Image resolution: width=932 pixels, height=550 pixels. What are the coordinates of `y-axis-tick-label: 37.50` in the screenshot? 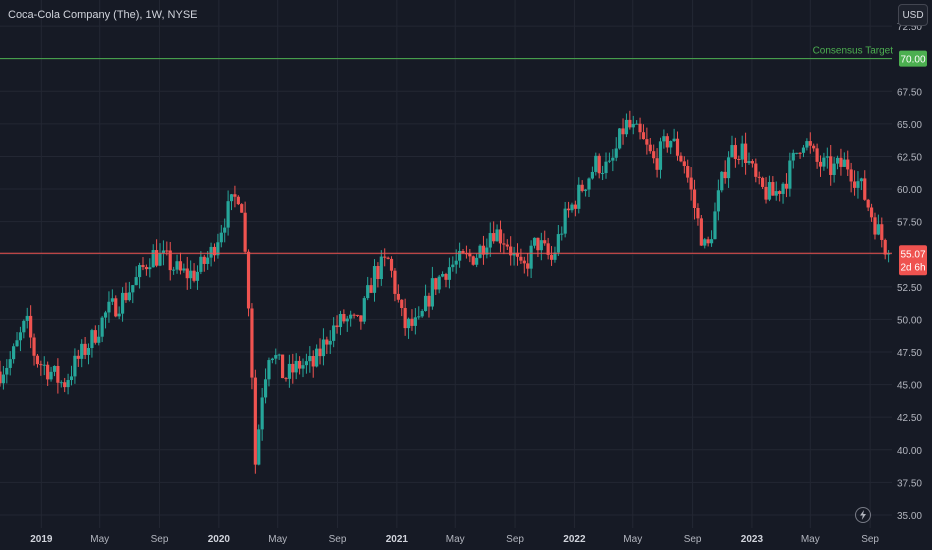 It's located at (909, 483).